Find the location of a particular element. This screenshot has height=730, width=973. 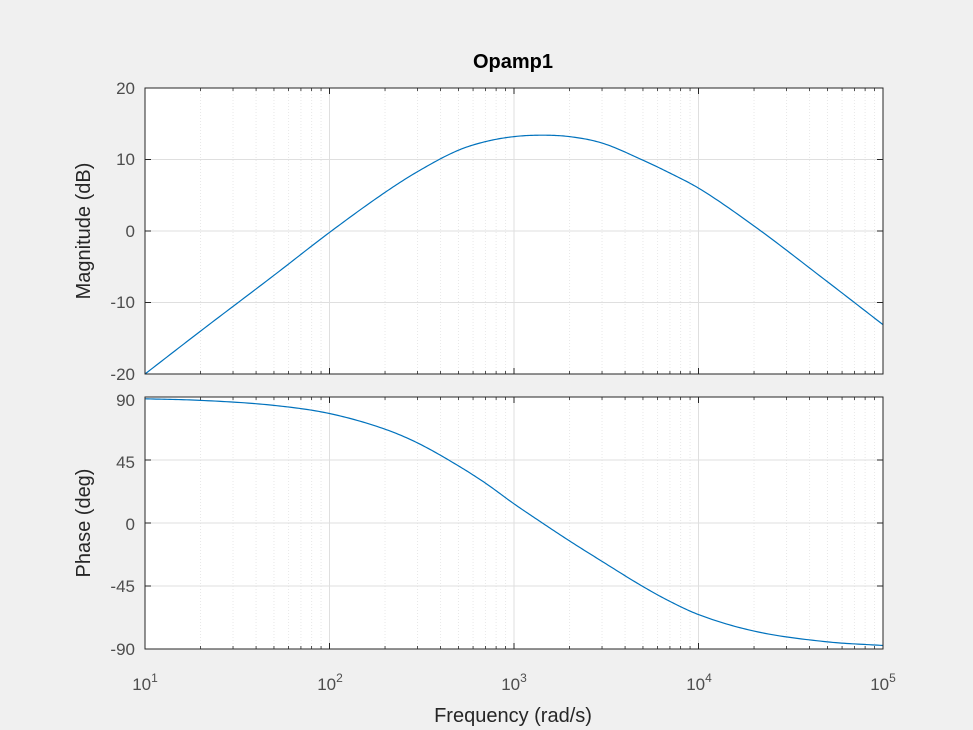

magnitude-ytick-label: -10 is located at coordinates (122, 302).